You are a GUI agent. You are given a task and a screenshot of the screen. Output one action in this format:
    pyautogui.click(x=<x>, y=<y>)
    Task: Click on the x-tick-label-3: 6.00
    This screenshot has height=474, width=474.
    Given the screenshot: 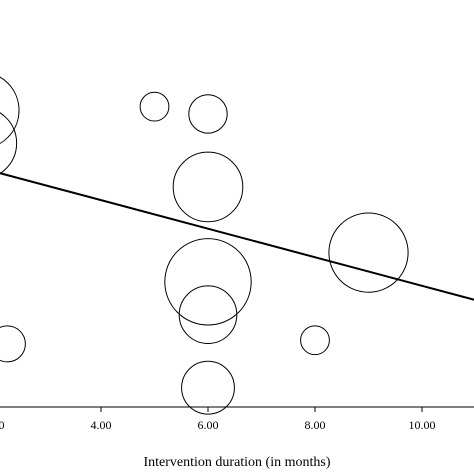 What is the action you would take?
    pyautogui.click(x=208, y=425)
    